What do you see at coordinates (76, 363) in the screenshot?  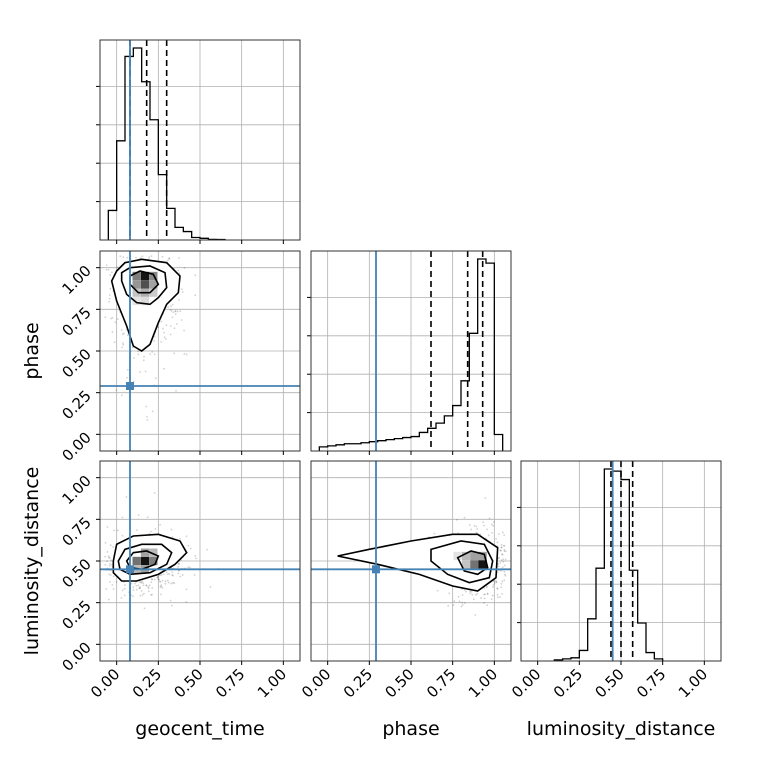 I see `y-tick-label: 0.50` at bounding box center [76, 363].